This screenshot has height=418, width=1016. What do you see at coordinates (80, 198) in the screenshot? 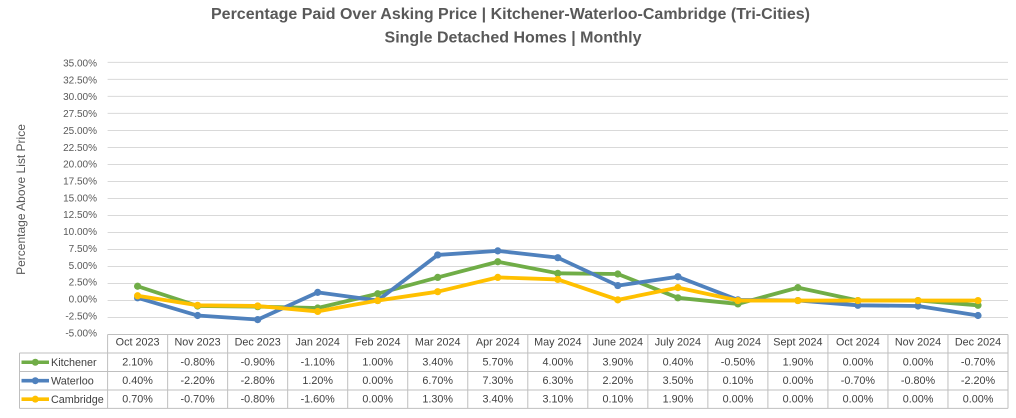
I see `svg-text: 15.00%` at bounding box center [80, 198].